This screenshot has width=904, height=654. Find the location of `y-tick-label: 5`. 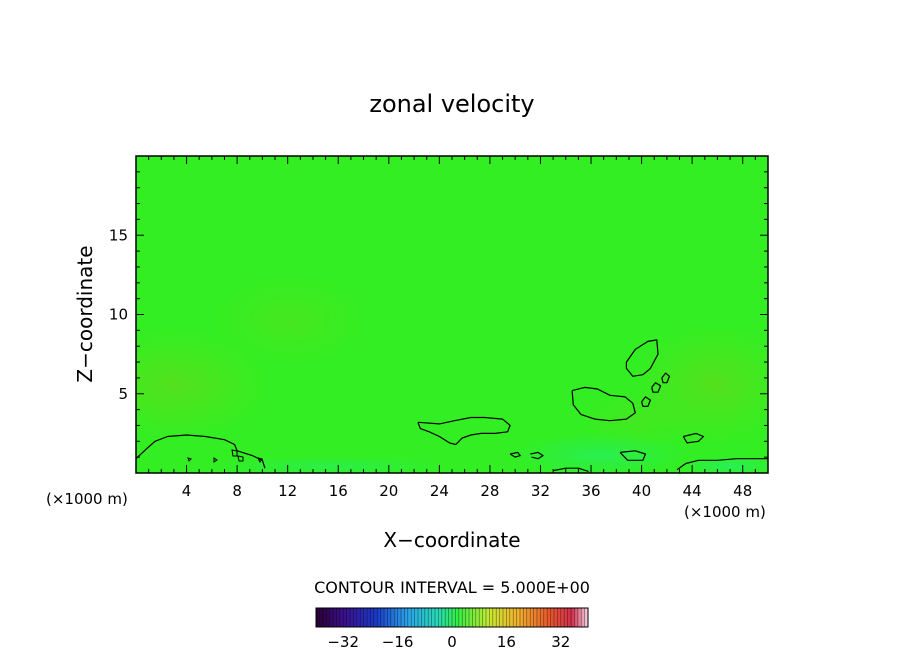

y-tick-label: 5 is located at coordinates (123, 394).